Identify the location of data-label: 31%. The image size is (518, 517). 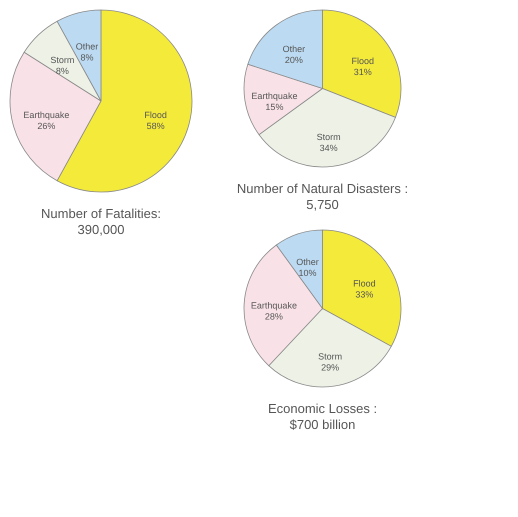
(363, 72).